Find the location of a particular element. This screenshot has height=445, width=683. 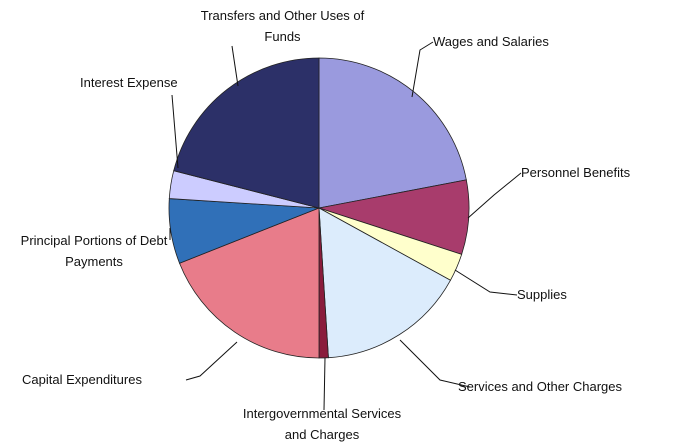

slice-label: Wages and Salaries is located at coordinates (491, 41).